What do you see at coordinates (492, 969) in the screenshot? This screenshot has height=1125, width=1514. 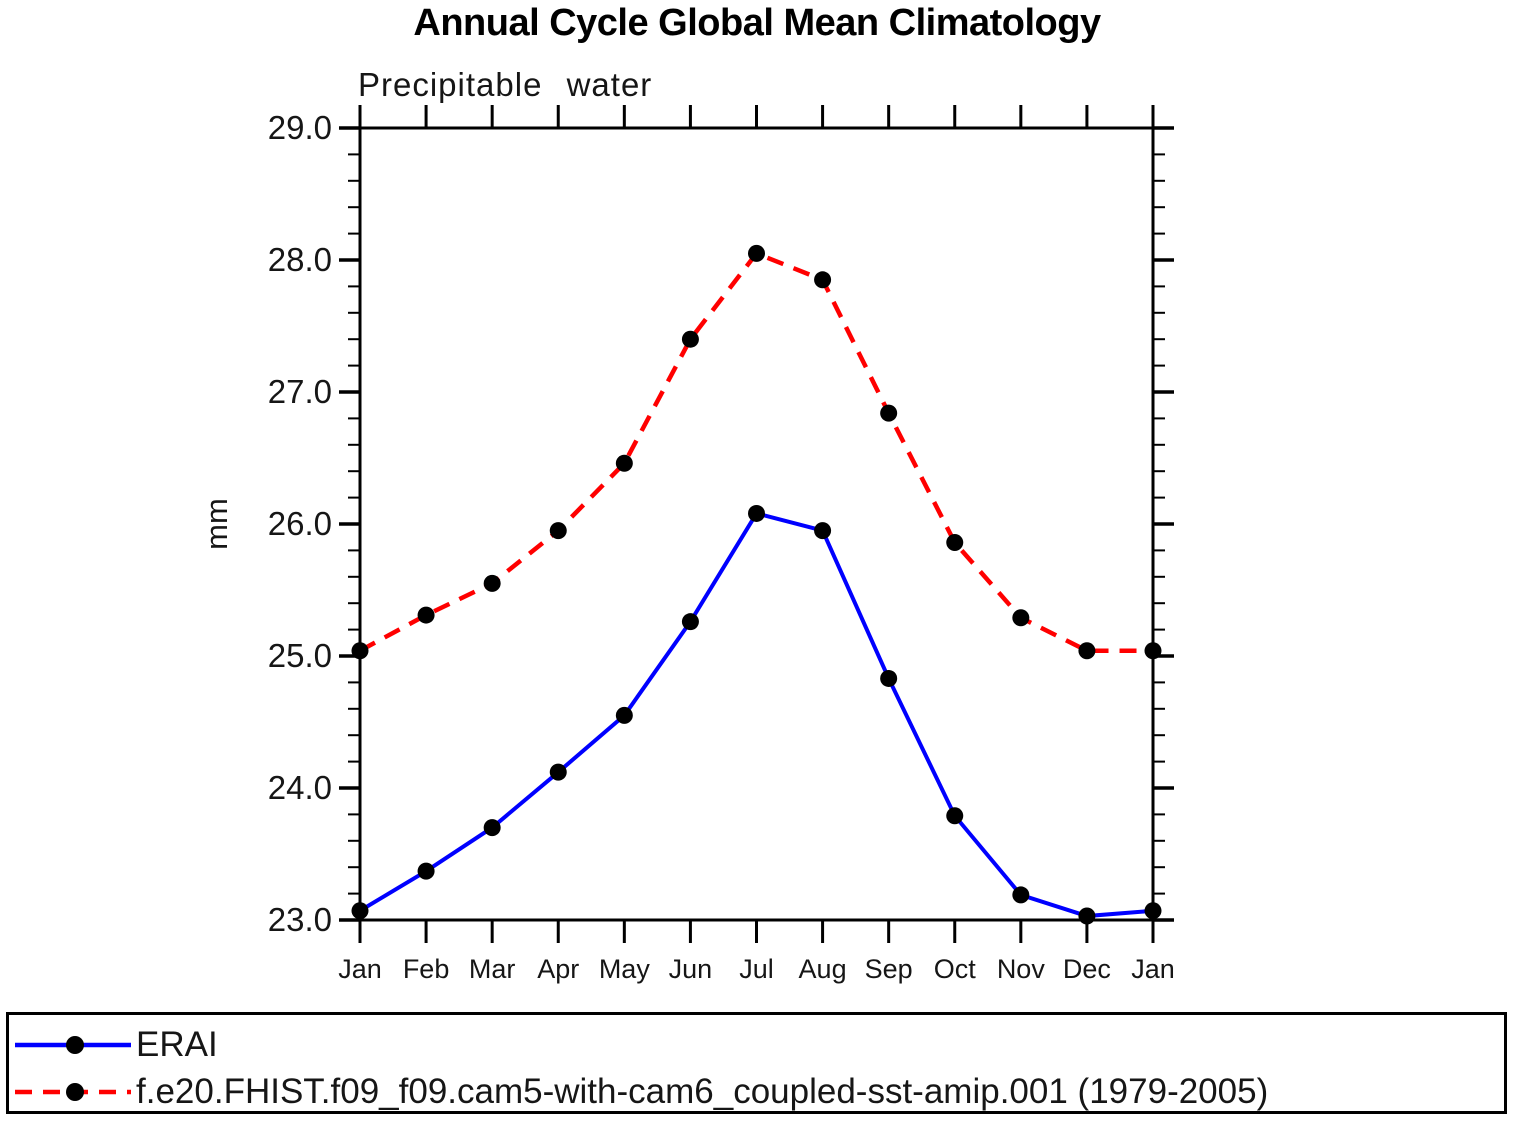 I see `x-tick-label: Mar` at bounding box center [492, 969].